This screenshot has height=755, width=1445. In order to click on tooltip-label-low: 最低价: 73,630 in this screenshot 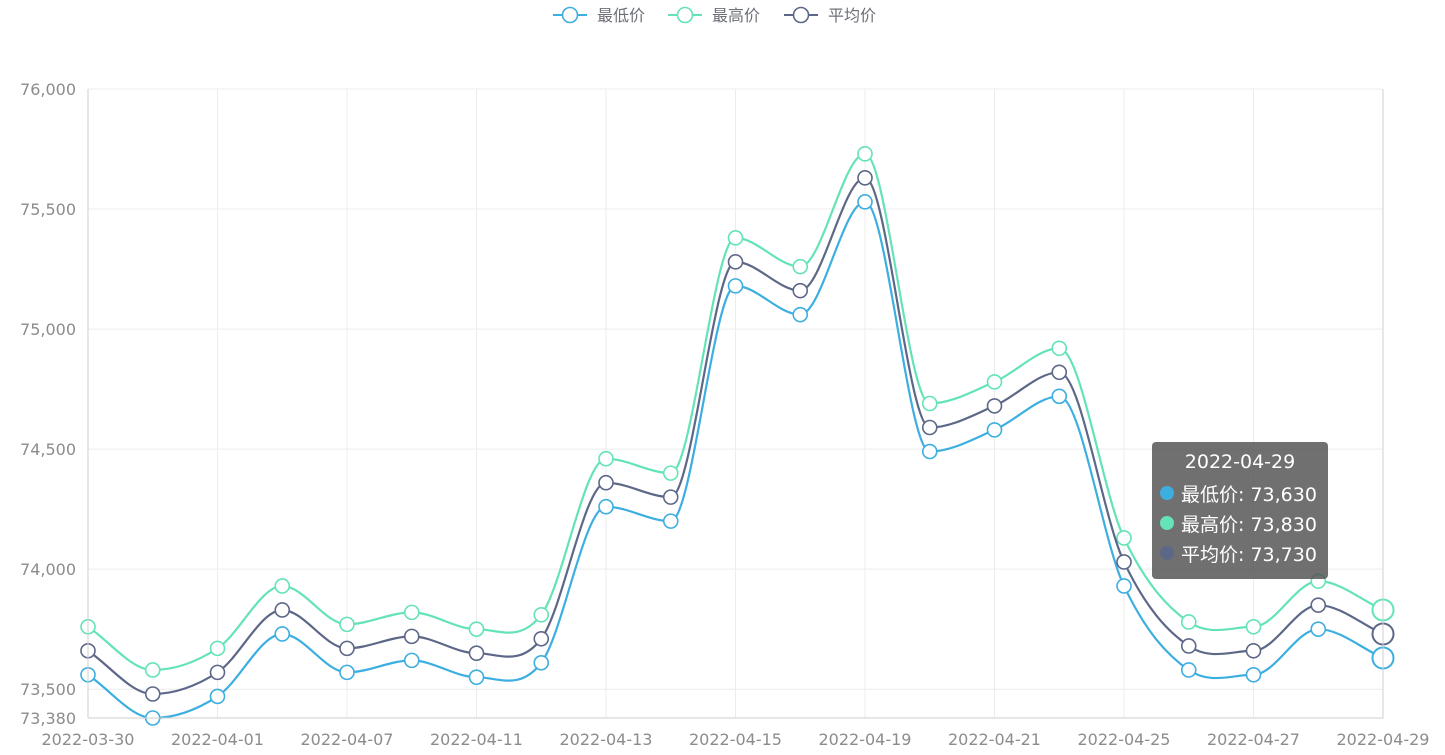, I will do `click(1249, 494)`.